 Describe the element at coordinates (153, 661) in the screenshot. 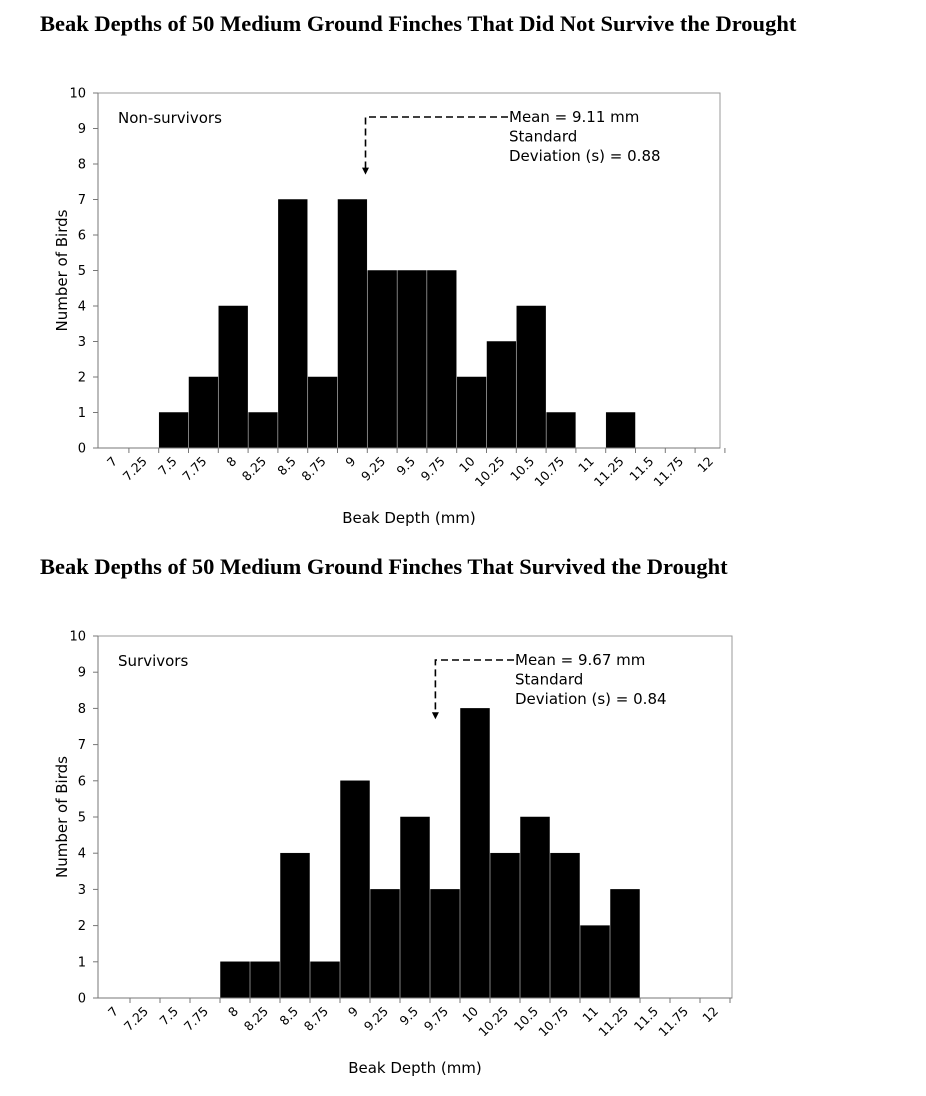

I see `panel-label: Survivors` at that location.